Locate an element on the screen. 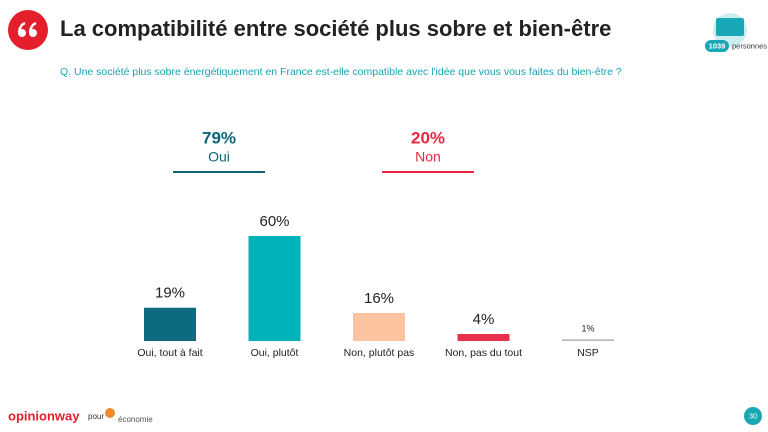 The image size is (768, 432). partner: économie is located at coordinates (135, 419).